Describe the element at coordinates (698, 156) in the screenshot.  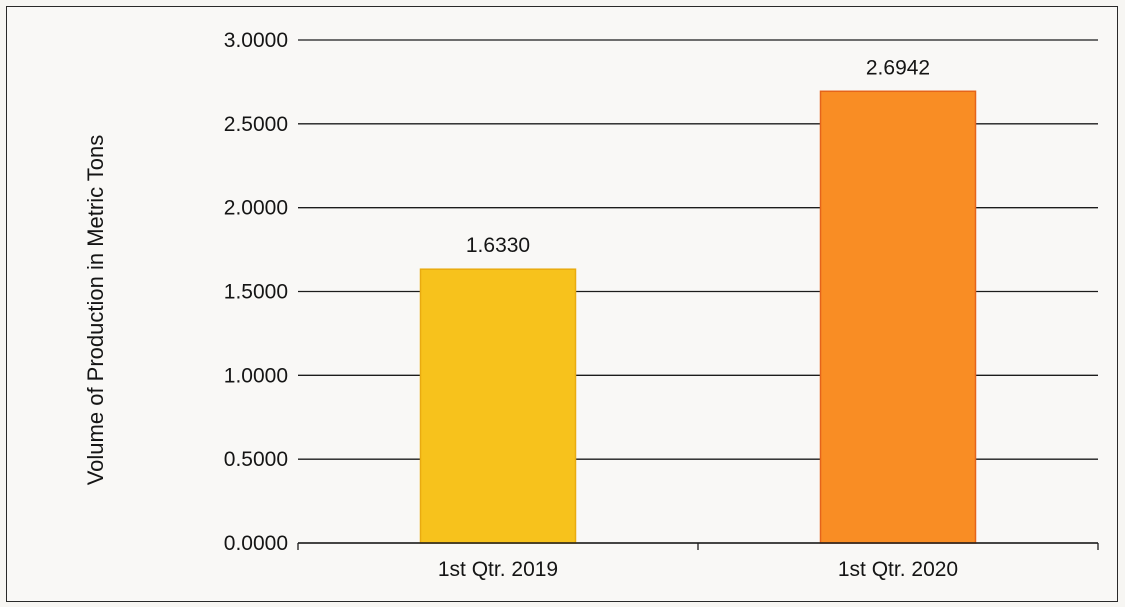
I see `data-labels: 1.6330 2.6942` at that location.